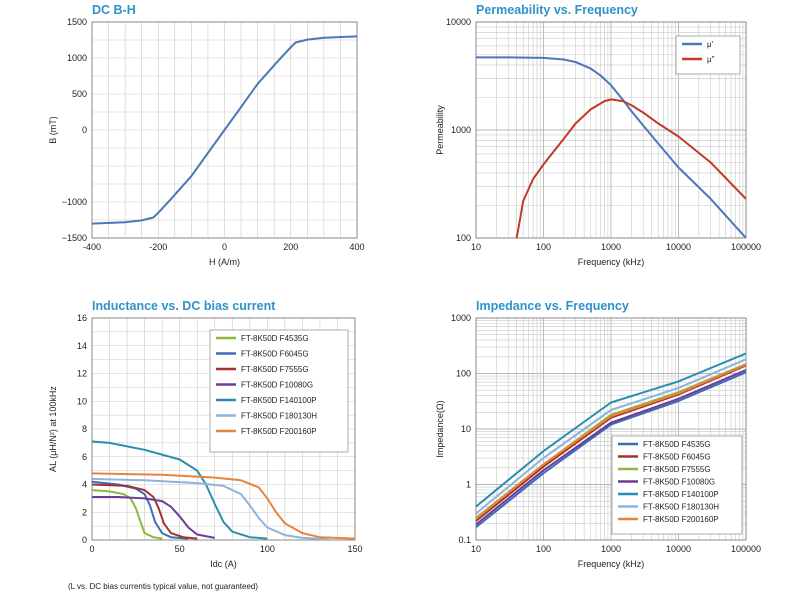 This screenshot has width=800, height=601. Describe the element at coordinates (84, 457) in the screenshot. I see `y-tick-label: 6` at that location.